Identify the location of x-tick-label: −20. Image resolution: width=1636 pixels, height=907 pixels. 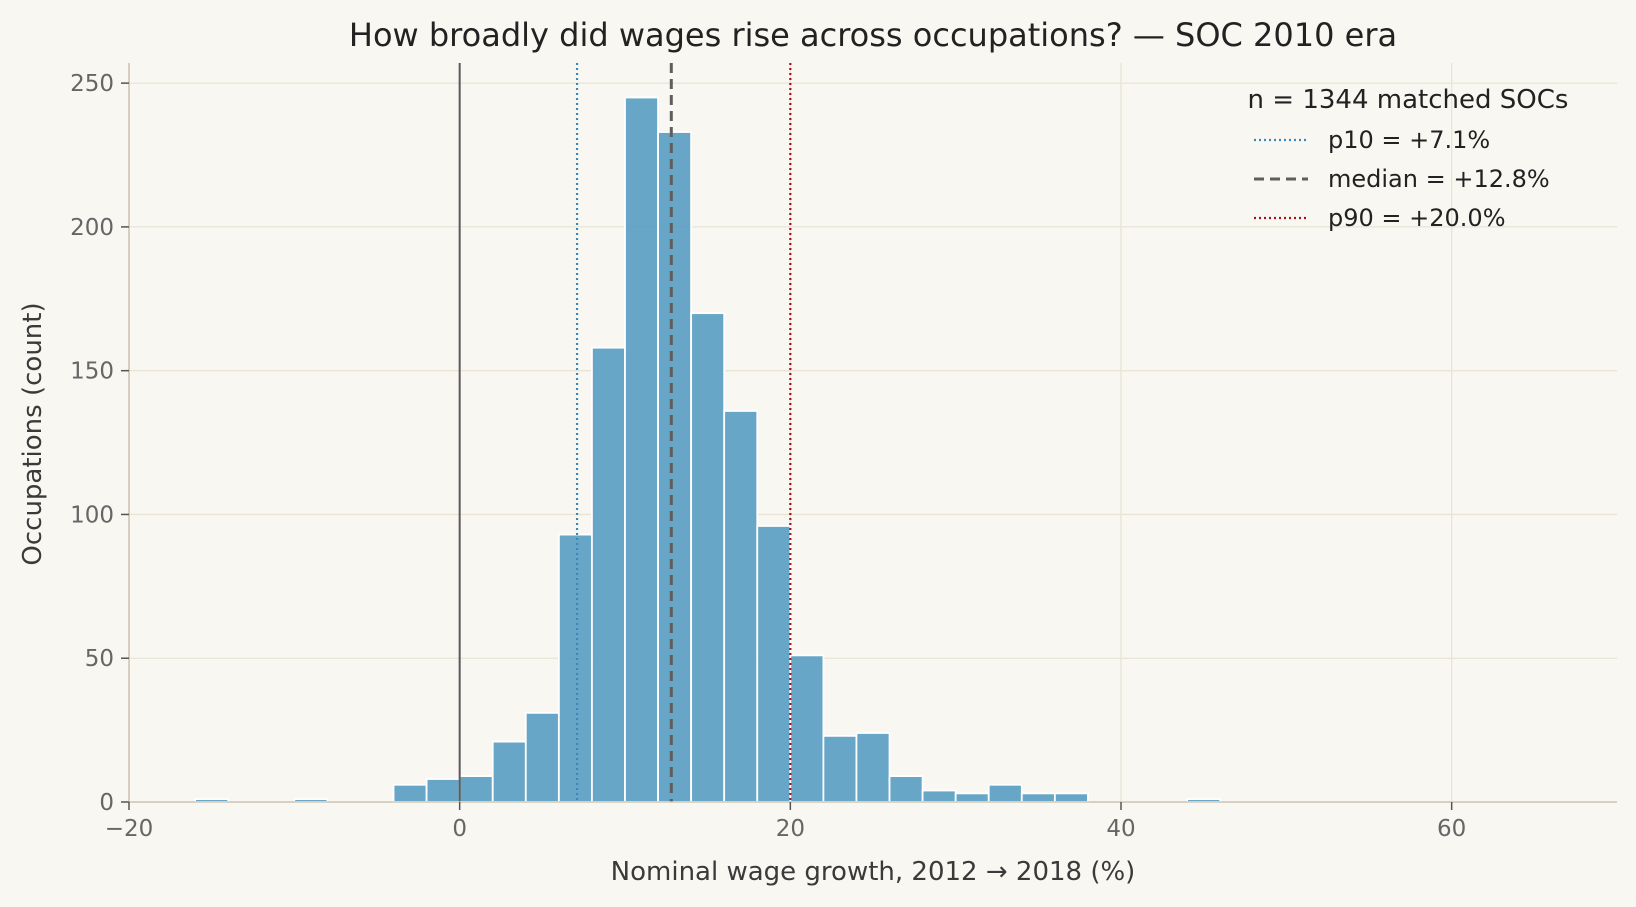
(129, 829).